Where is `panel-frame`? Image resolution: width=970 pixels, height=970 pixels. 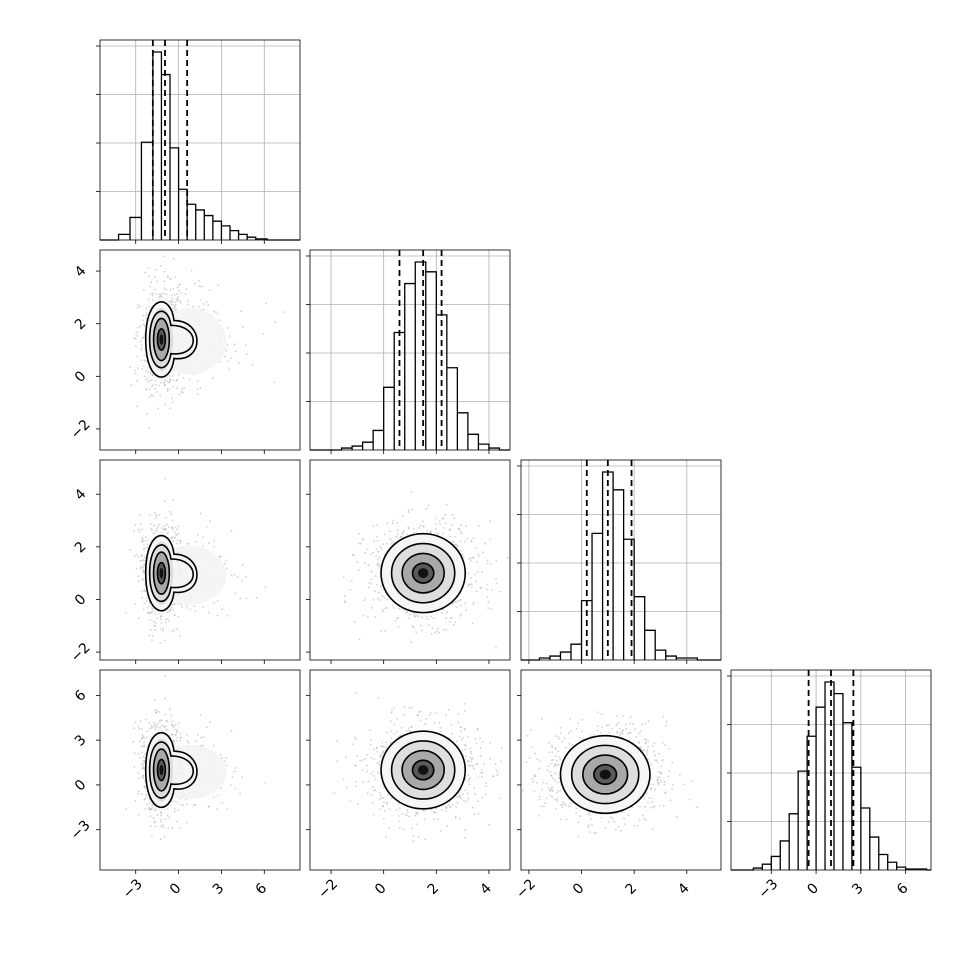 panel-frame is located at coordinates (200, 560).